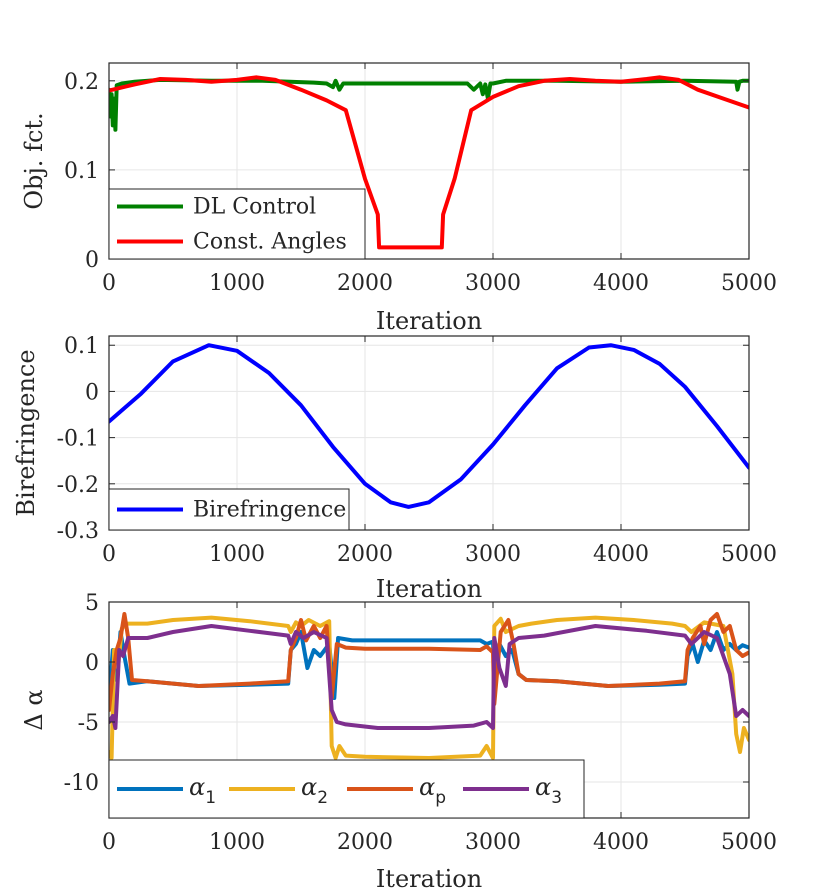  I want to click on y-axis-label: Δ α, so click(34, 709).